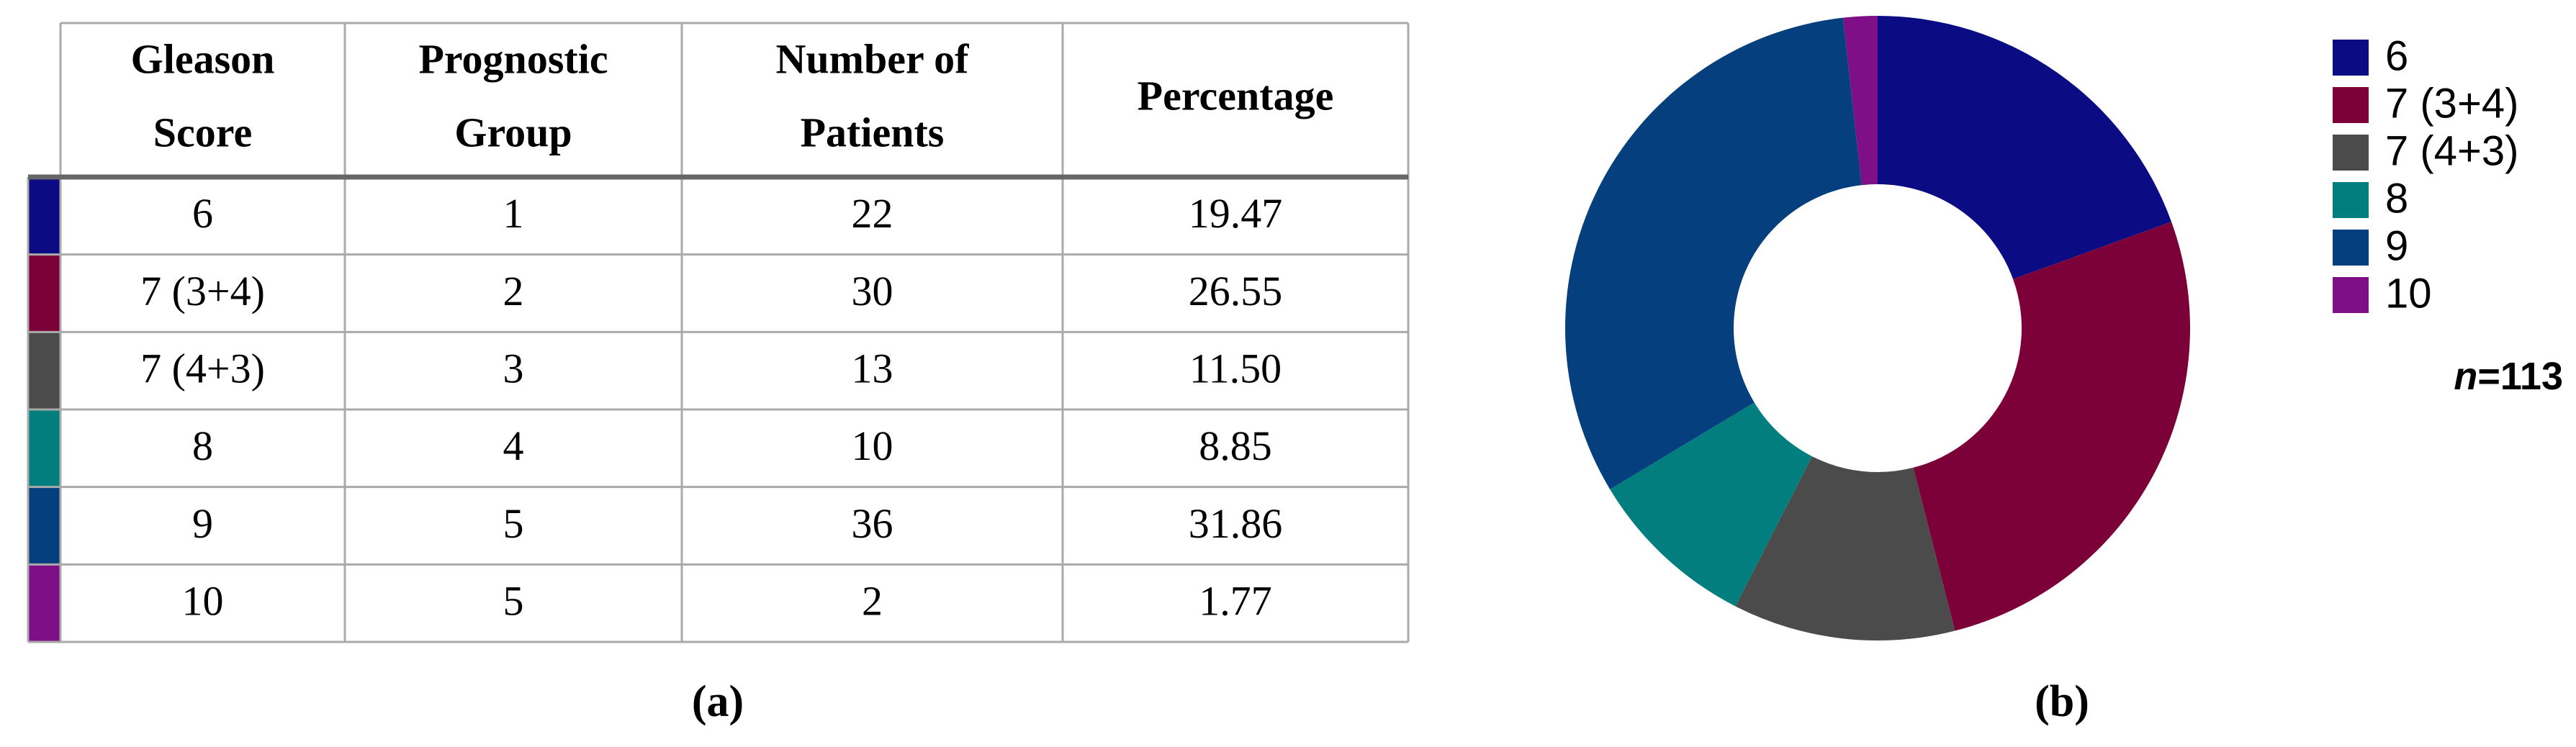  Describe the element at coordinates (513, 368) in the screenshot. I see `table-cell: 3` at that location.